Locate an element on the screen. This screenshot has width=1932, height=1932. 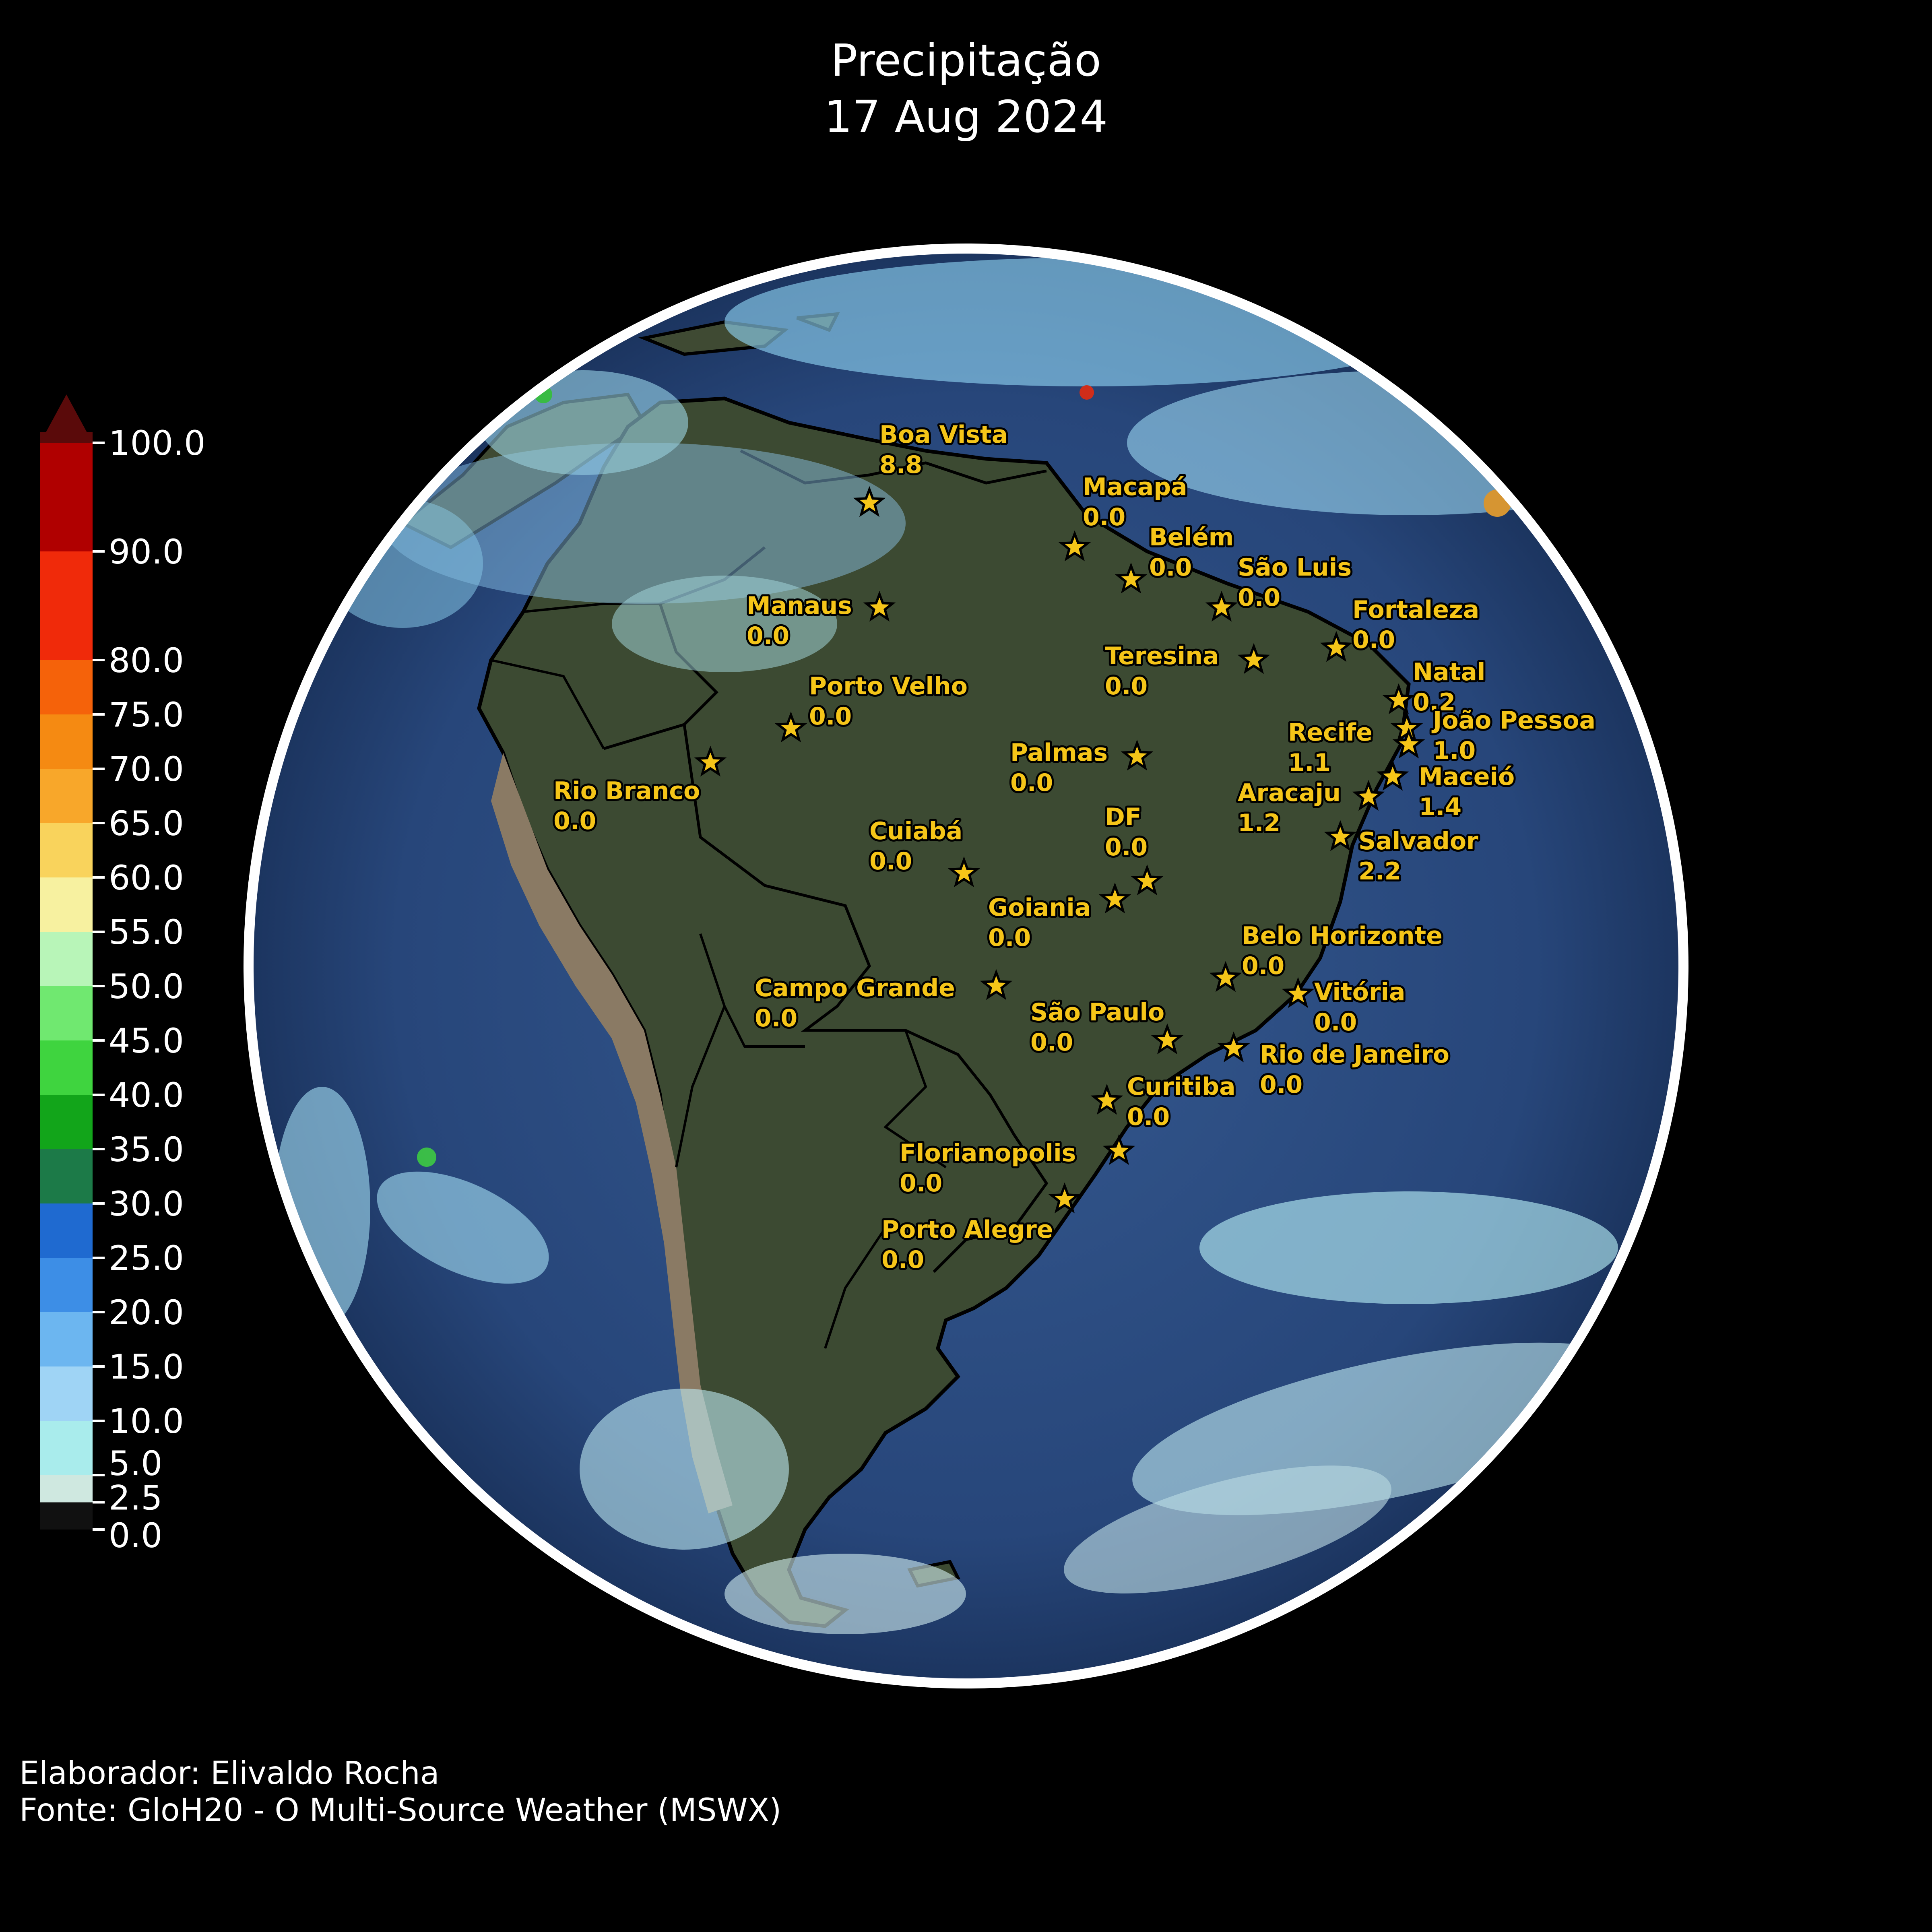
colorbar-tick-label: 10.0 is located at coordinates (146, 1421).